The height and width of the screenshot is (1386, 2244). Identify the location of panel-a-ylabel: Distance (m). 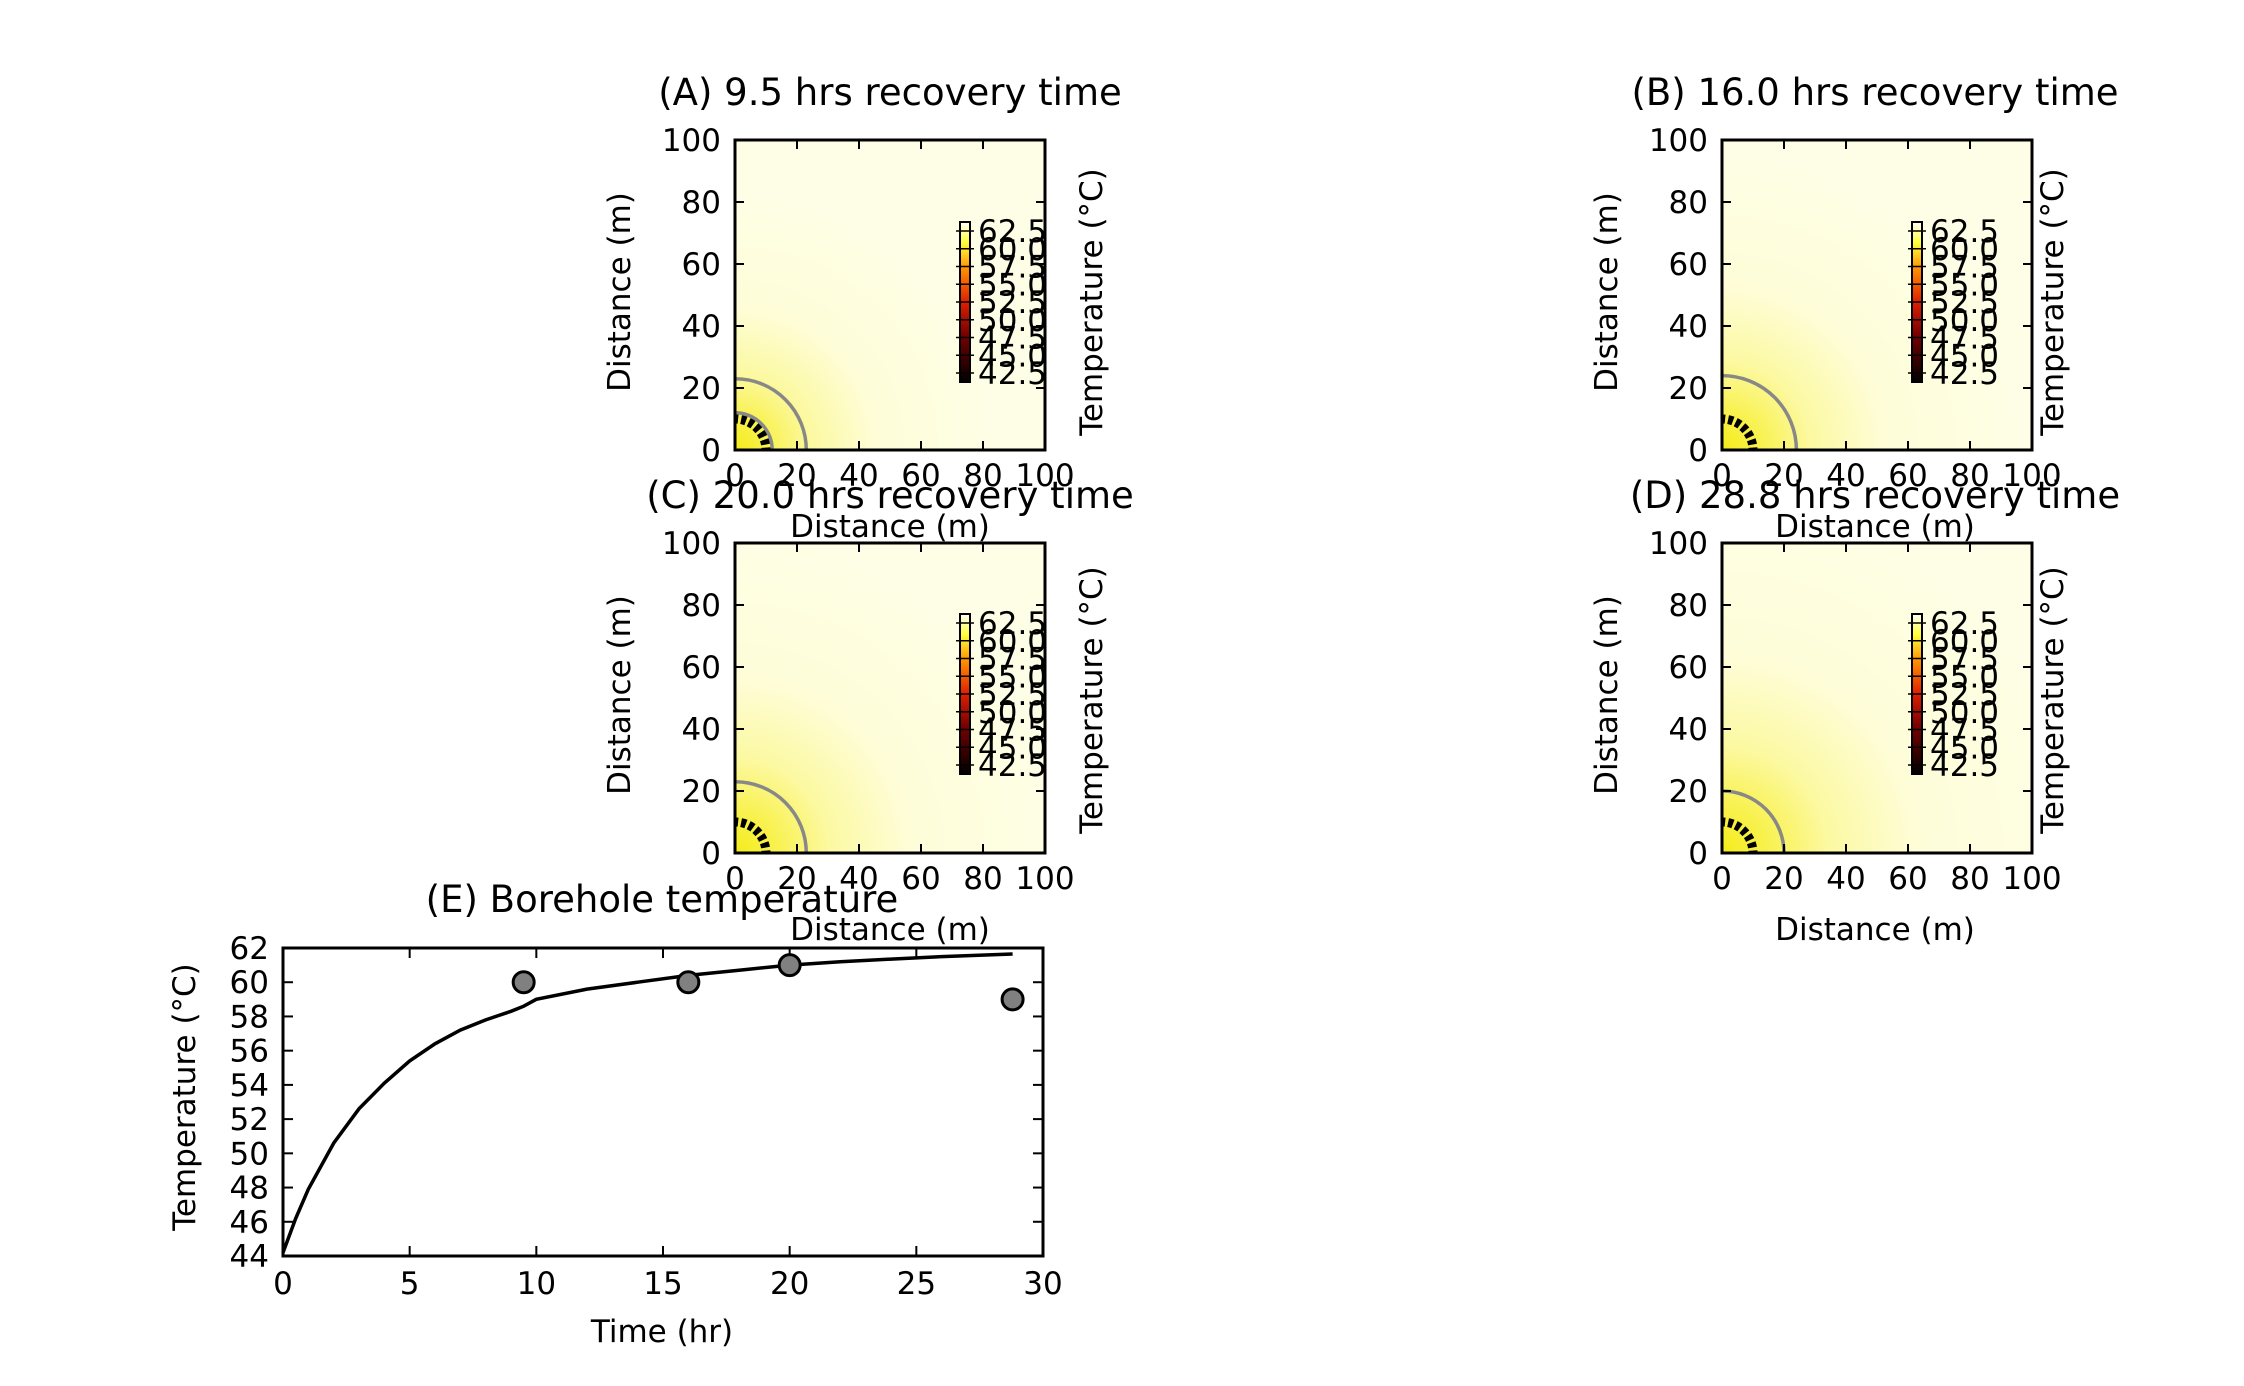
(620, 292).